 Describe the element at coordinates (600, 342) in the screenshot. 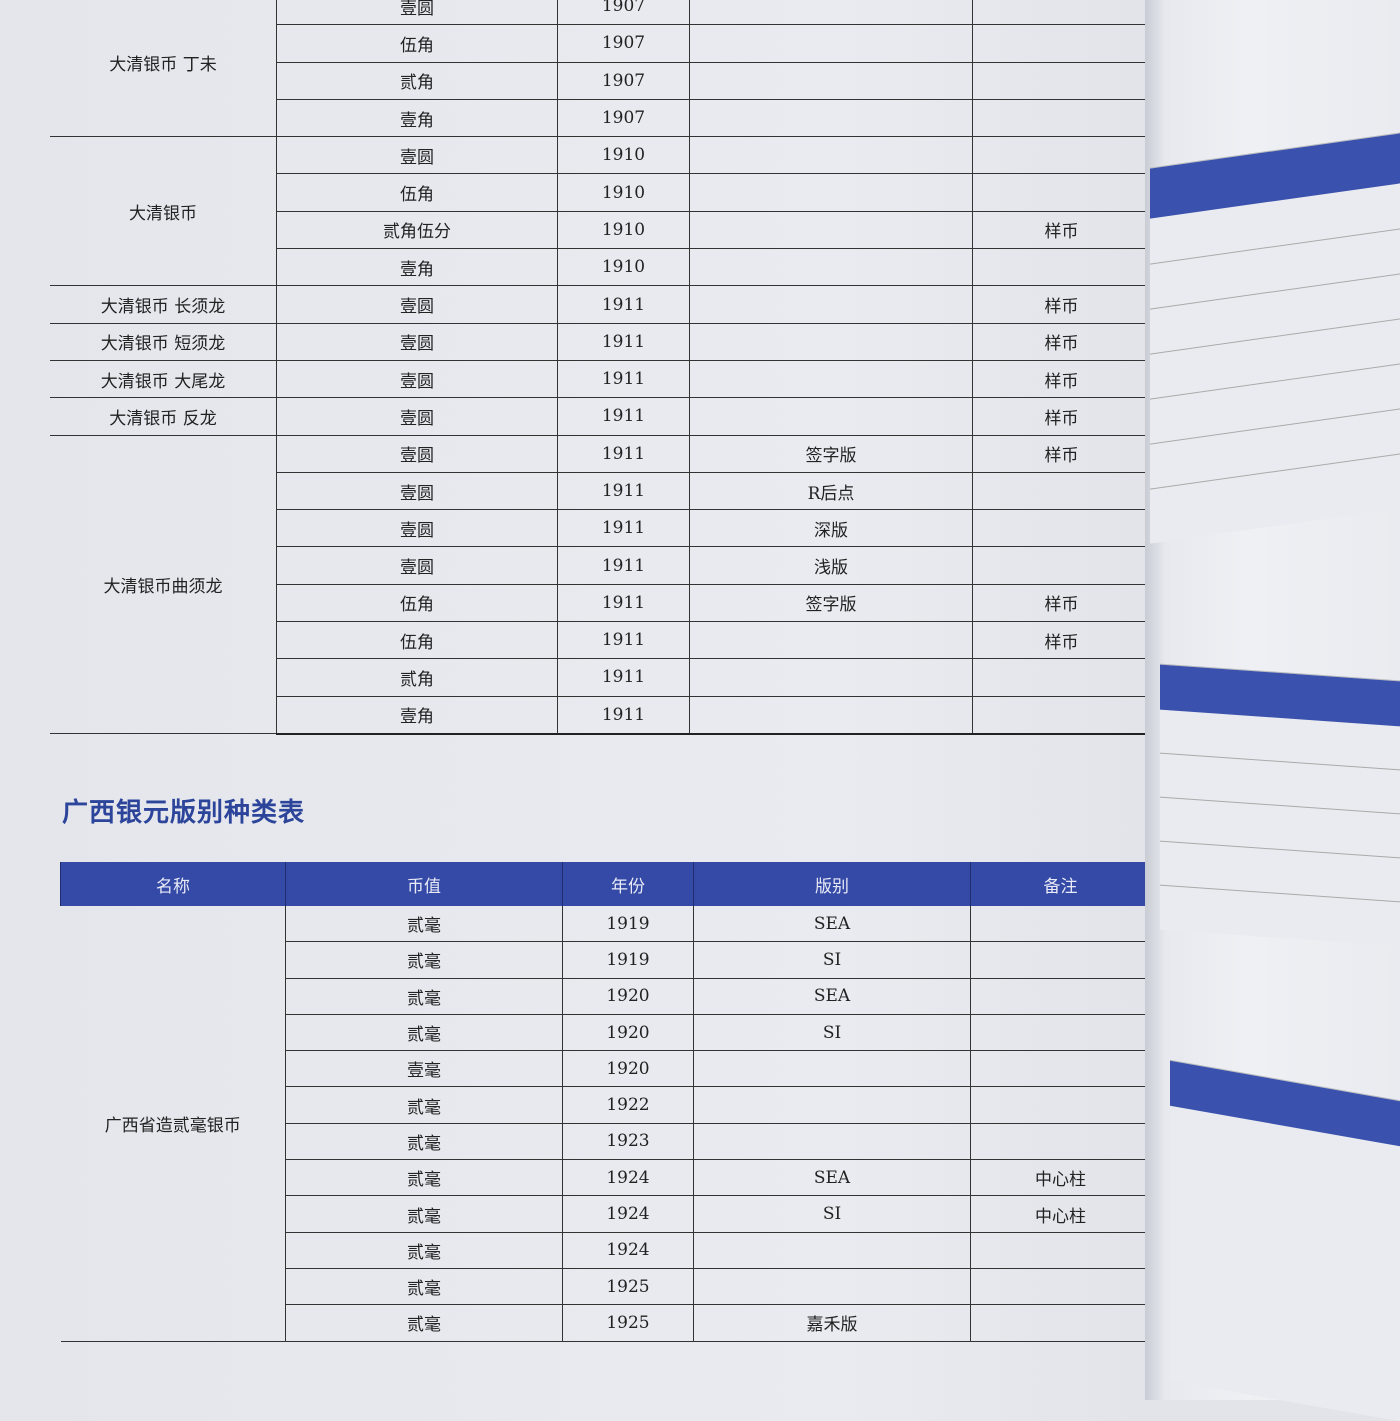

I see `table-row: 大清银币 短须龙 壹圆 1911 样币` at that location.